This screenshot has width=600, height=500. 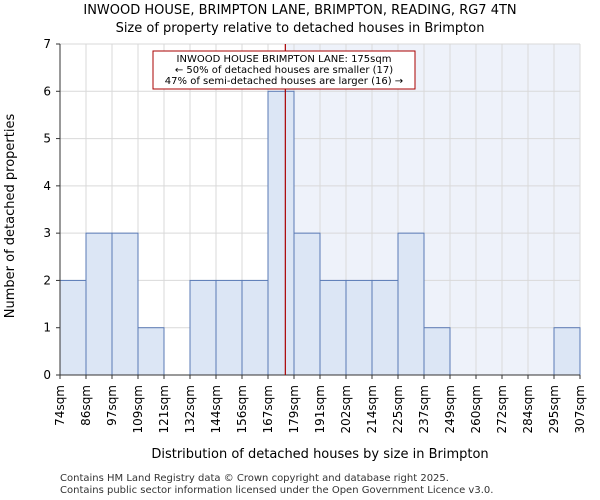 I want to click on bar-237sqm, so click(x=437, y=351).